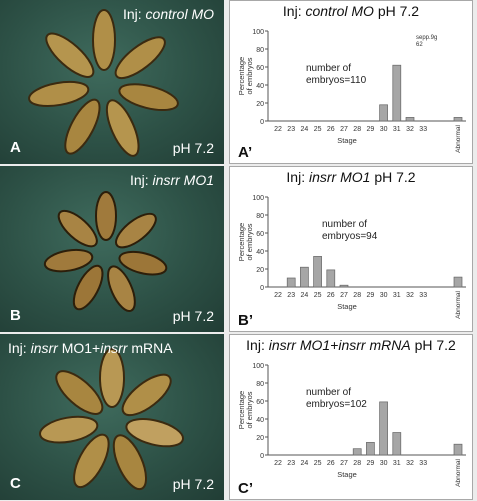 The height and width of the screenshot is (501, 477). Describe the element at coordinates (371, 295) in the screenshot. I see `x-tick-label-b-29: 29` at that location.